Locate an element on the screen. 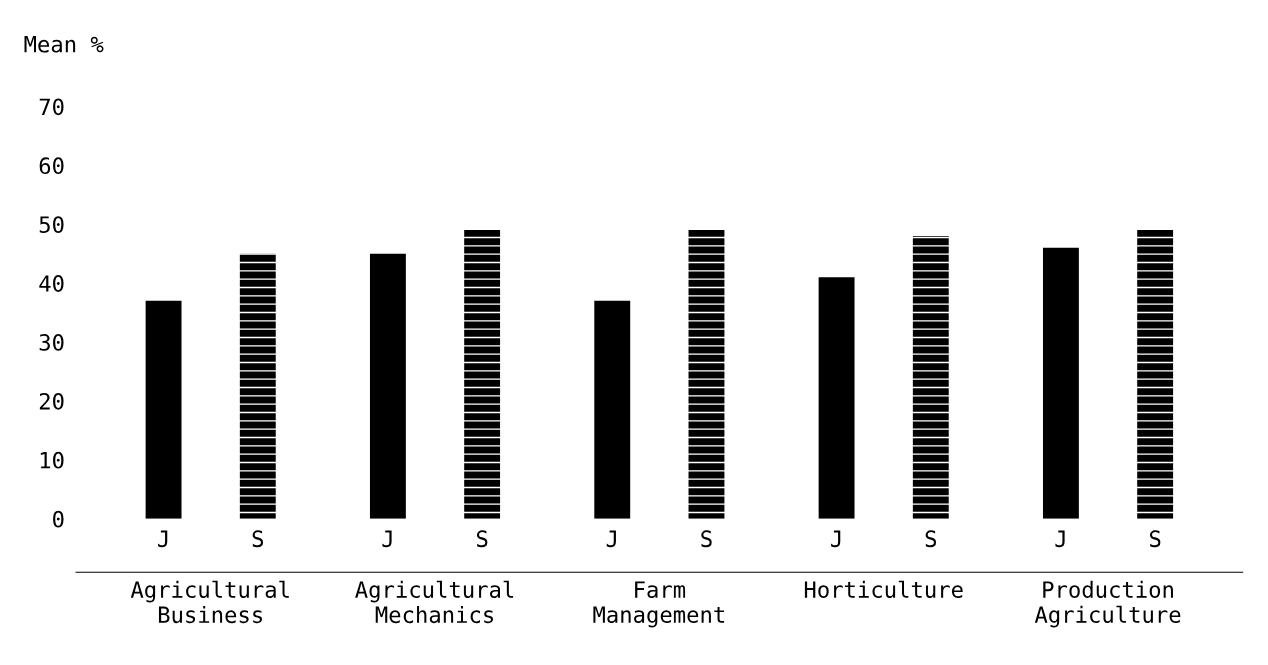 The width and height of the screenshot is (1268, 665). y-tick-label: 20 is located at coordinates (51, 401).